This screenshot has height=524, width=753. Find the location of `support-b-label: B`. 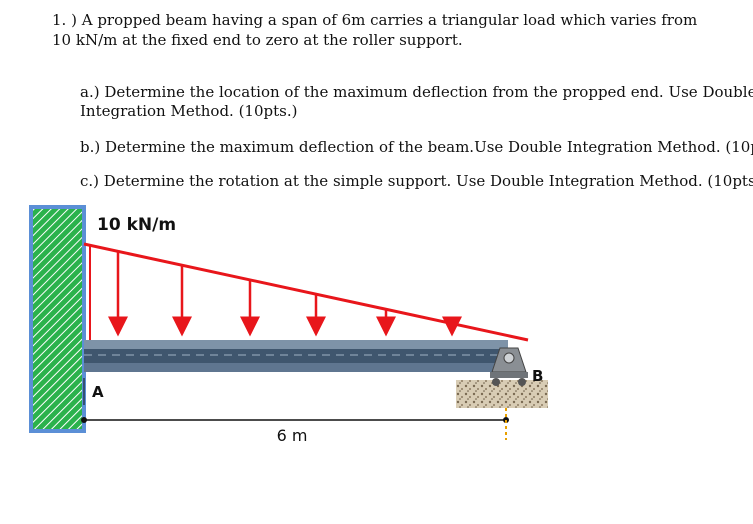

support-b-label: B is located at coordinates (537, 376).